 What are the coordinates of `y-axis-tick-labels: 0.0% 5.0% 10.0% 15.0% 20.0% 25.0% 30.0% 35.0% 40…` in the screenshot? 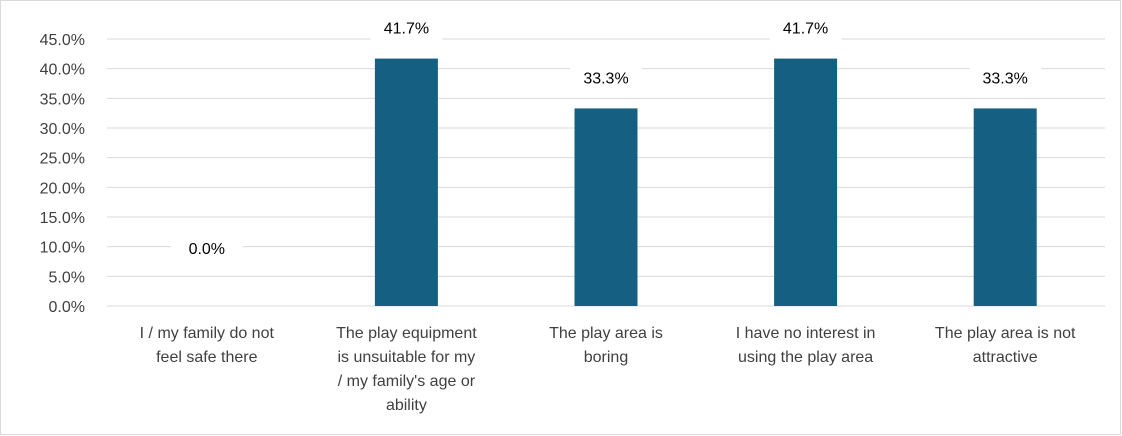 It's located at (62, 174).